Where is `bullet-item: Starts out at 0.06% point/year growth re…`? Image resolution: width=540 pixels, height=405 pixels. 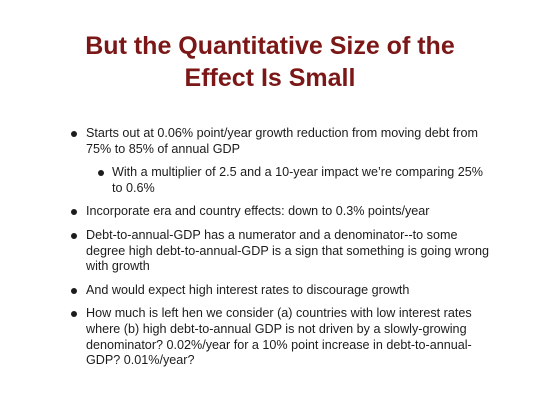
bullet-item: Starts out at 0.06% point/year growth re… is located at coordinates (270, 141).